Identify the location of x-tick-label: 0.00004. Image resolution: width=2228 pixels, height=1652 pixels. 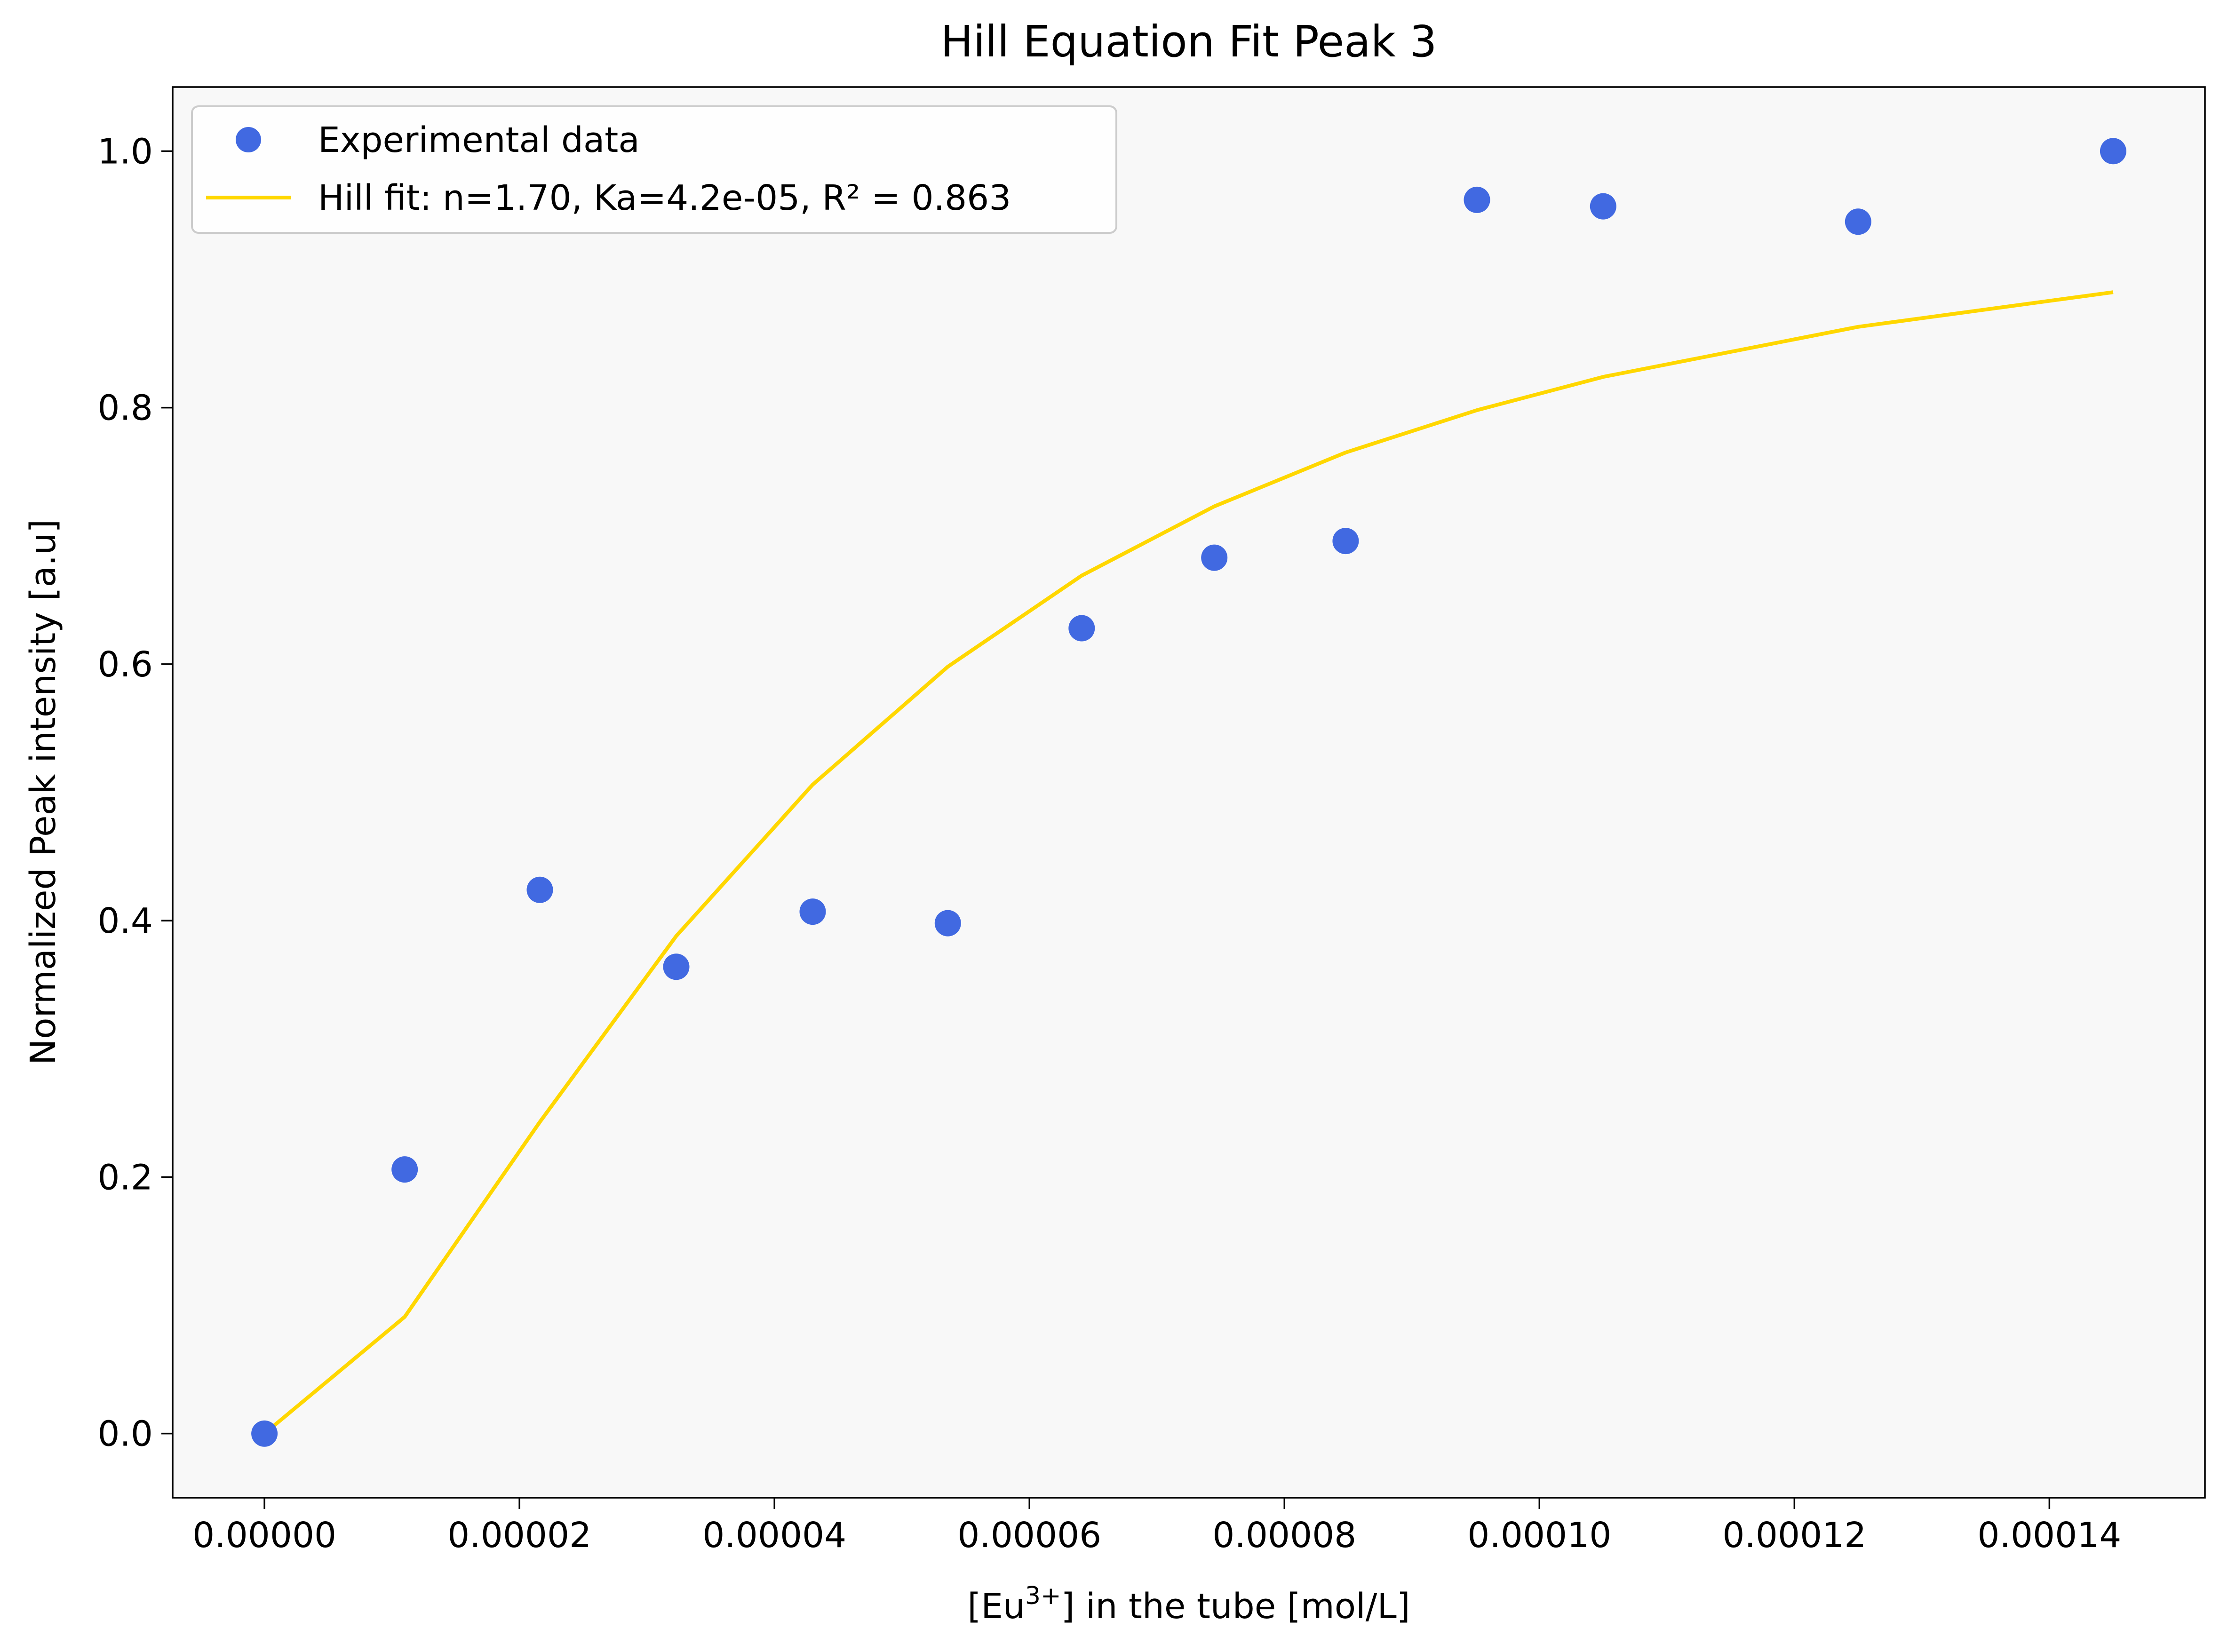
(774, 1535).